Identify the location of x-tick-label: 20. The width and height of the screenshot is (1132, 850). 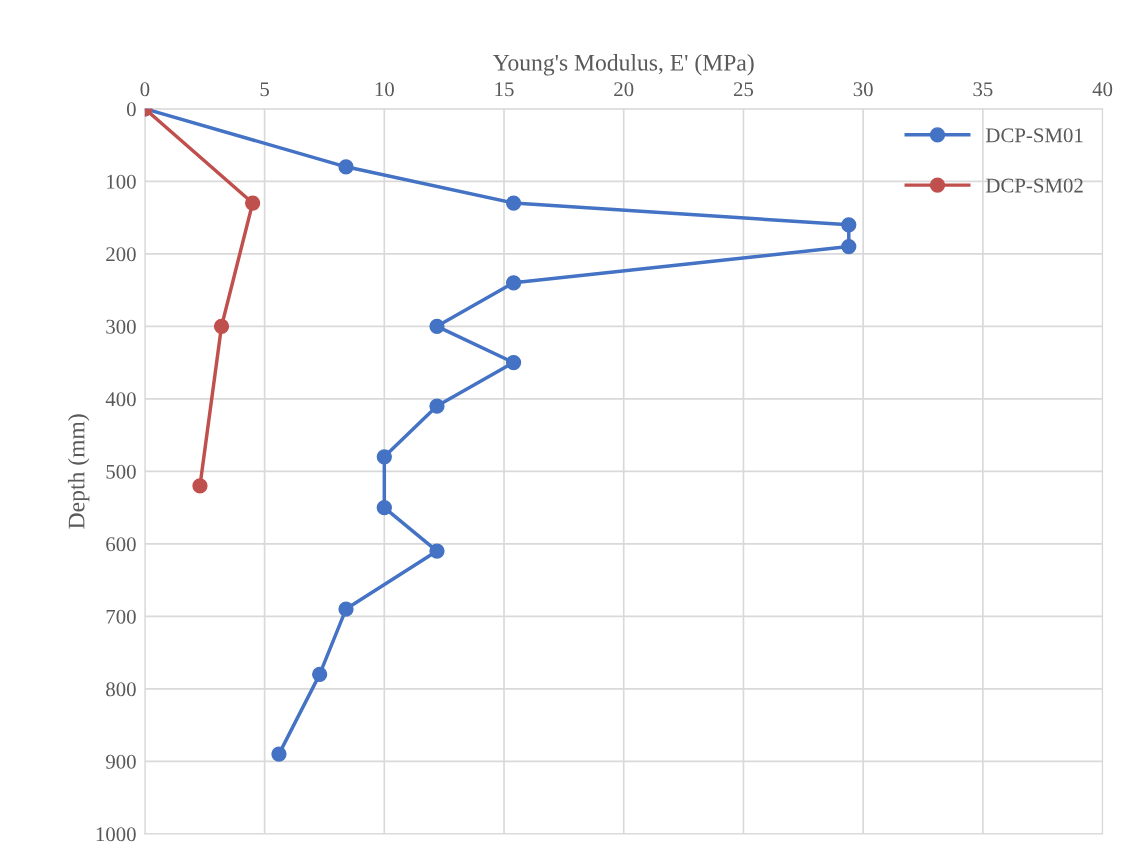
(624, 89).